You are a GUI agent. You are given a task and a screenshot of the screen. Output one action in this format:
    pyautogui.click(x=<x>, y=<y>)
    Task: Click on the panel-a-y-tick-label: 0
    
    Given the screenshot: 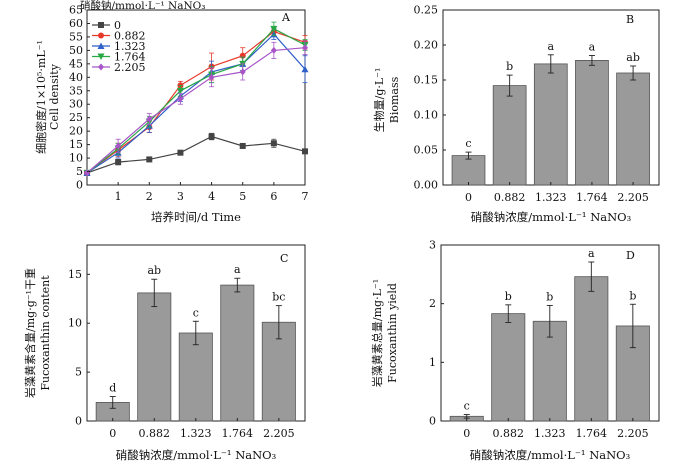 What is the action you would take?
    pyautogui.click(x=79, y=185)
    